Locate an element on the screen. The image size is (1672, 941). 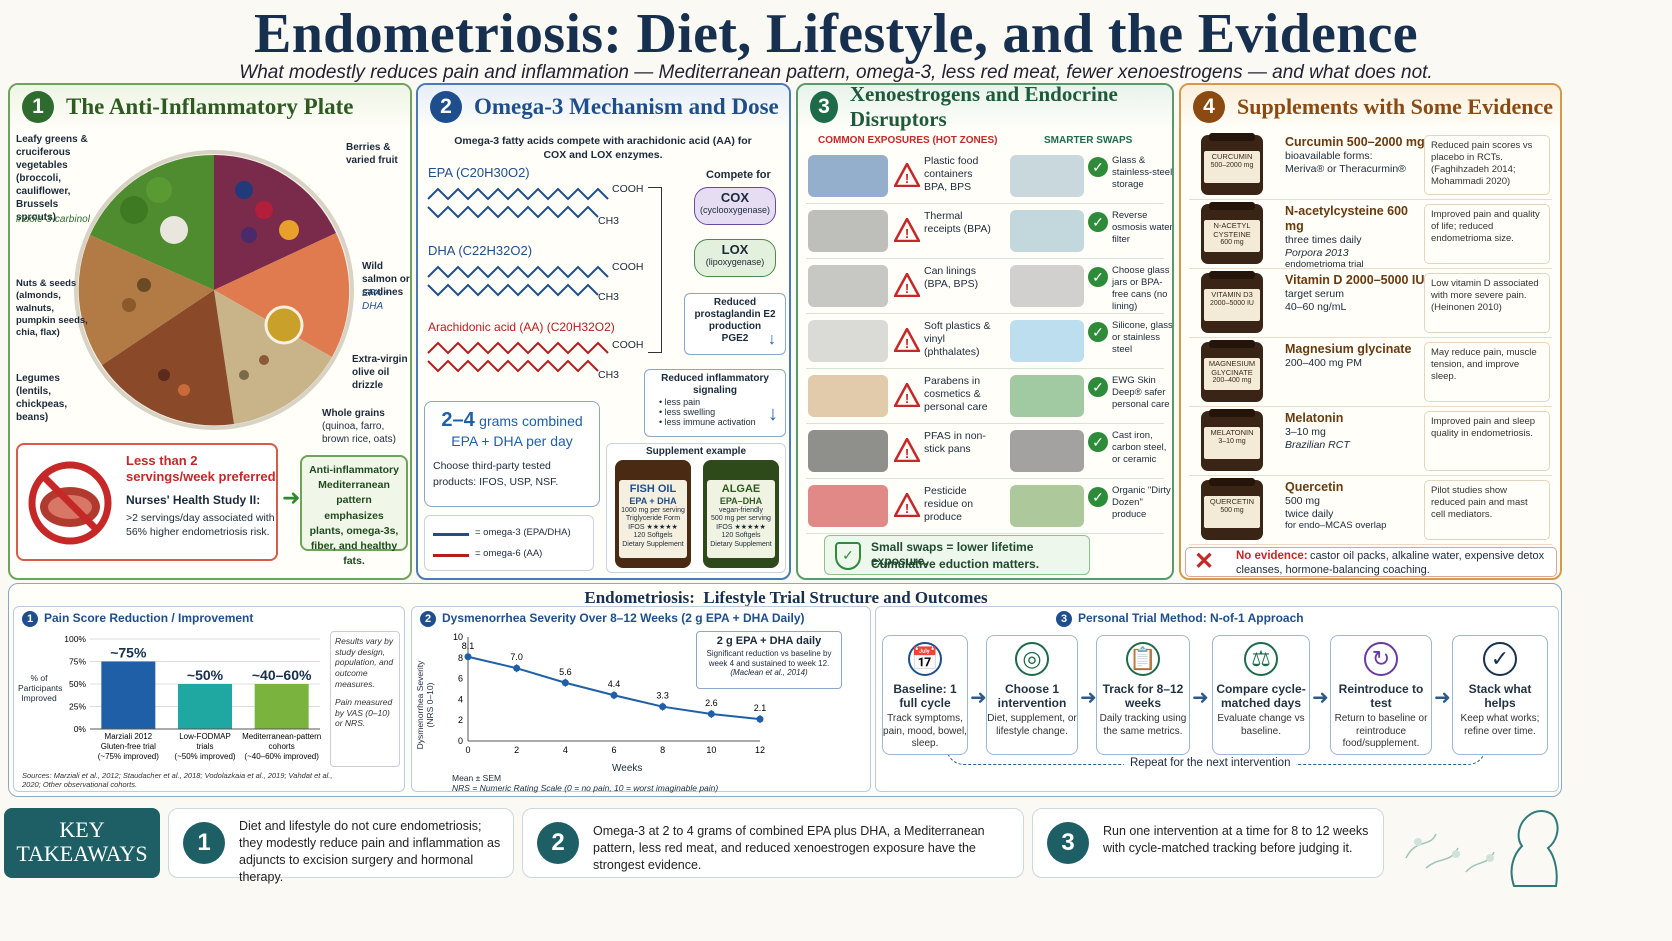
fish-oil-d4: 120 Softgels is located at coordinates (653, 536).